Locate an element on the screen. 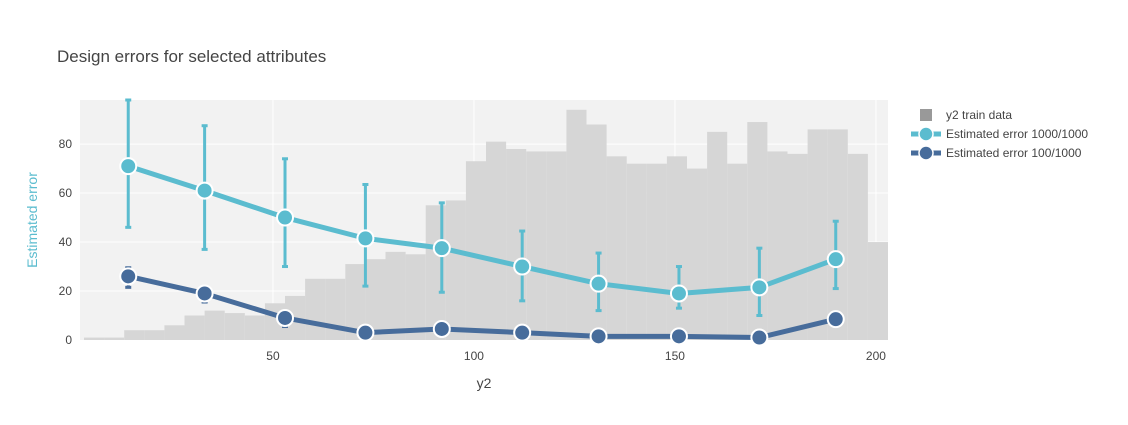  legend-label: Estimated error 100/1000 is located at coordinates (1014, 153).